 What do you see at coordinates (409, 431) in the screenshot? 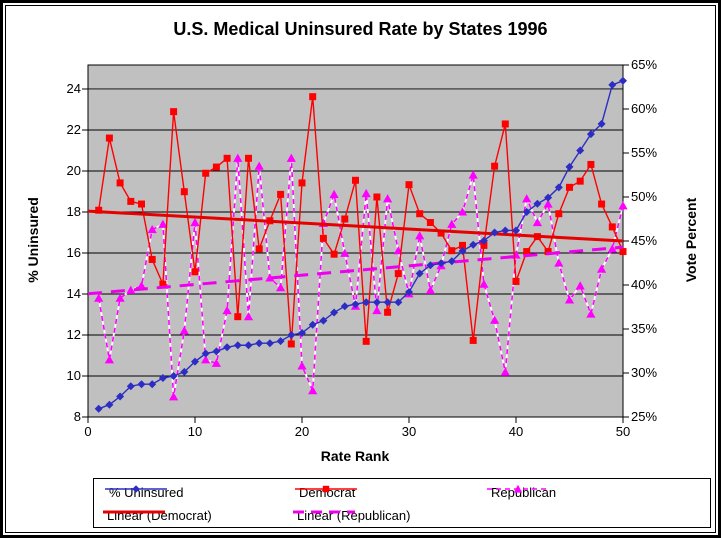
I see `x-axis-tick-label: 30` at bounding box center [409, 431].